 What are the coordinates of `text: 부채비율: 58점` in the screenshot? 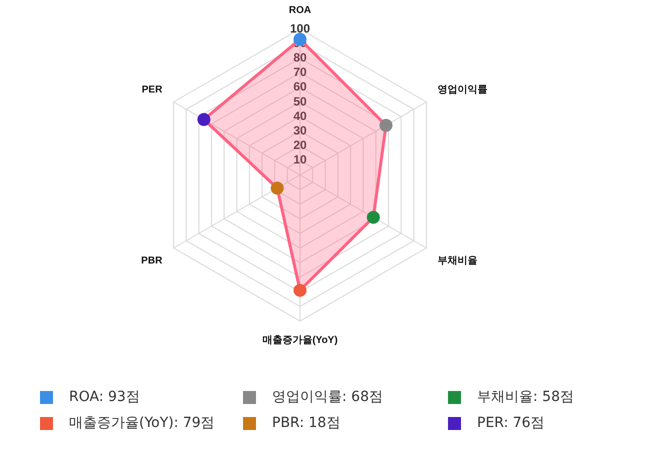 It's located at (525, 397).